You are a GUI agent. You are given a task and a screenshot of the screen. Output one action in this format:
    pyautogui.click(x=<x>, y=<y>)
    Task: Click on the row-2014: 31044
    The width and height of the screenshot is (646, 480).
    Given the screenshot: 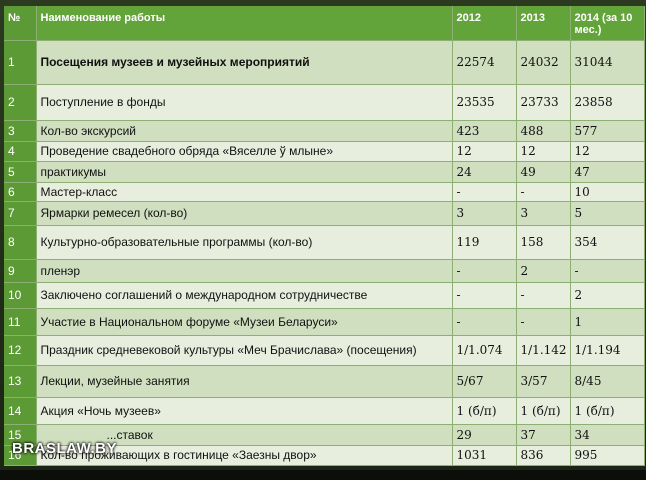 What is the action you would take?
    pyautogui.click(x=607, y=62)
    